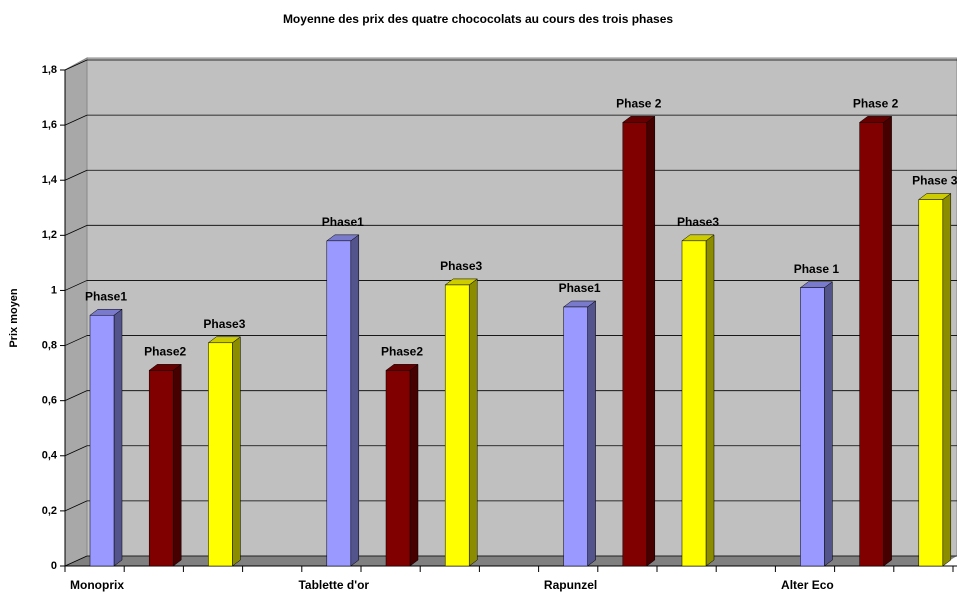 The height and width of the screenshot is (609, 957). What do you see at coordinates (97, 585) in the screenshot?
I see `x-tick-label: Monoprix` at bounding box center [97, 585].